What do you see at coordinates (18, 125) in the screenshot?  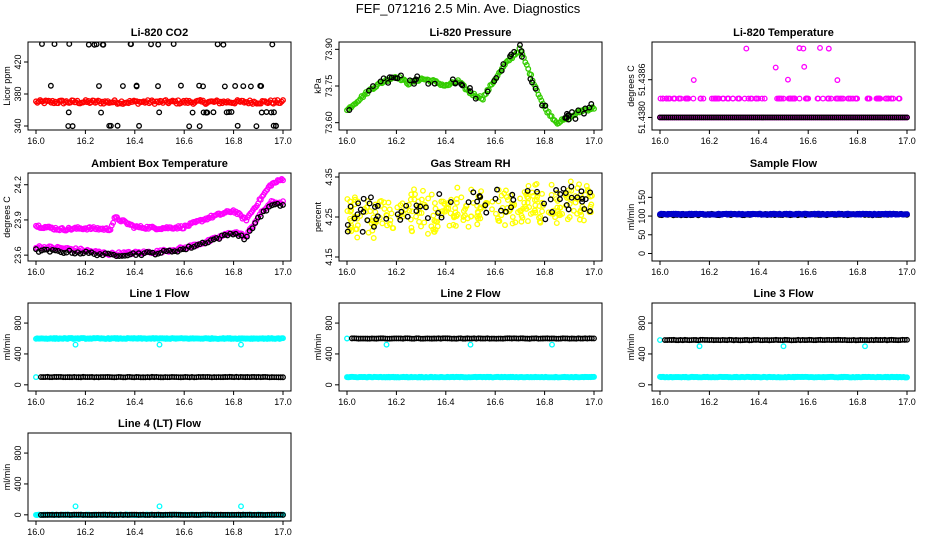 I see `y-tick-label: 340` at bounding box center [18, 125].